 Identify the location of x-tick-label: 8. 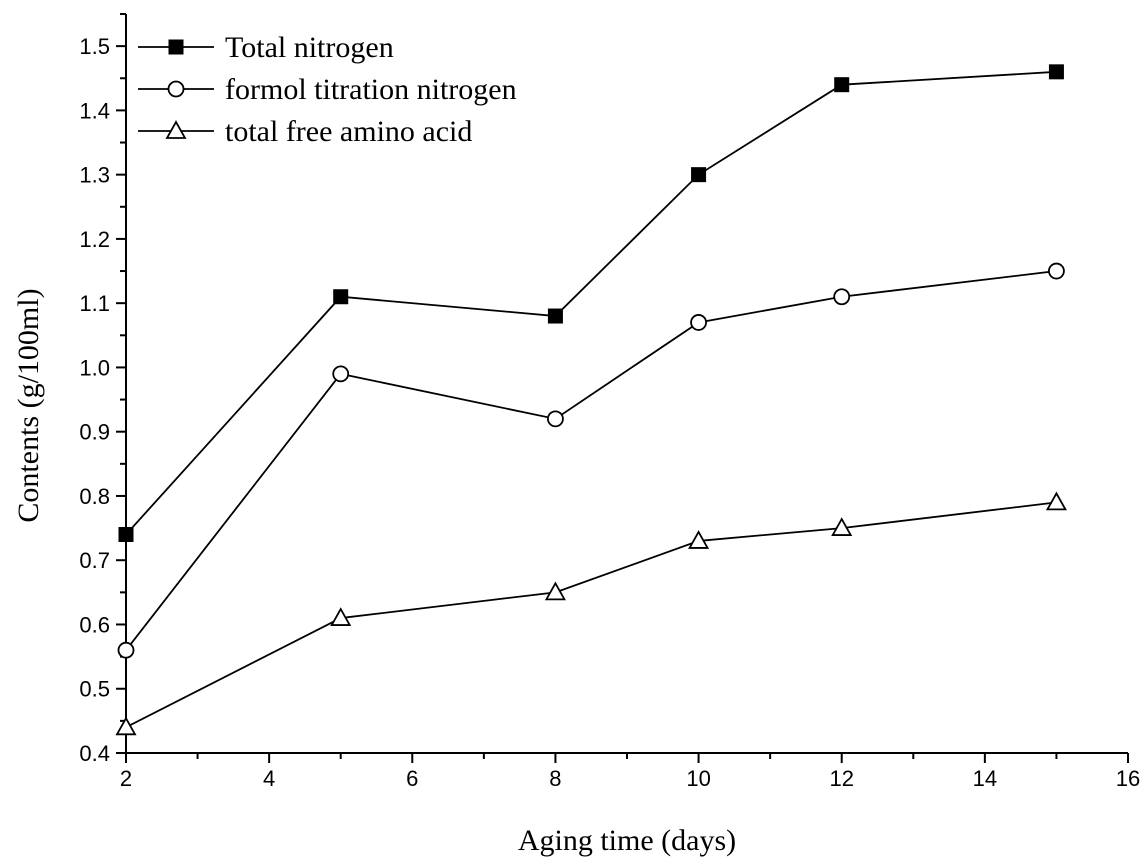
(555, 778).